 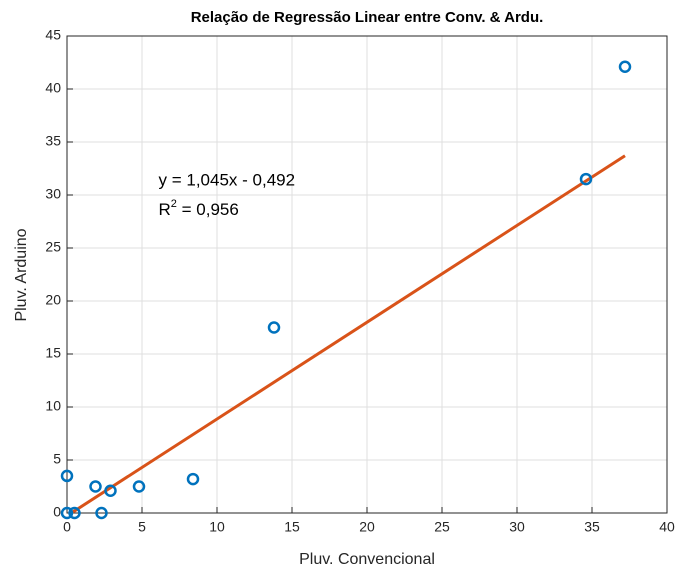 What do you see at coordinates (517, 527) in the screenshot?
I see `x-tick-label: 30` at bounding box center [517, 527].